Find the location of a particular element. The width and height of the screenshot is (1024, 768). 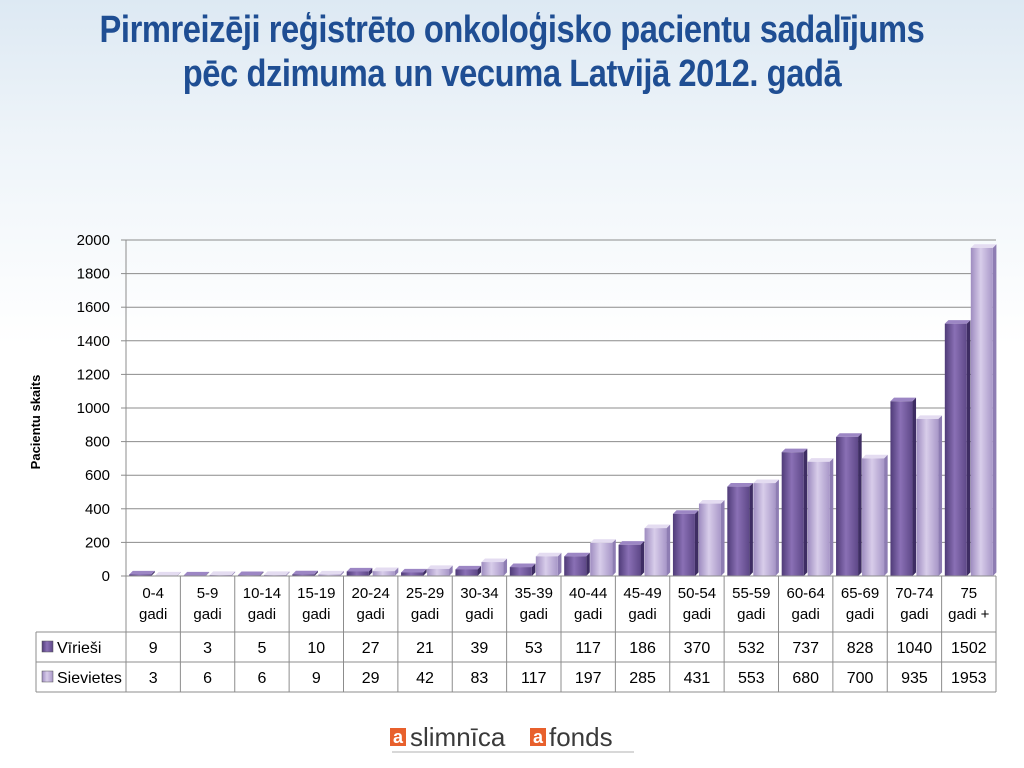

y-tick-label: 800 is located at coordinates (97, 442).